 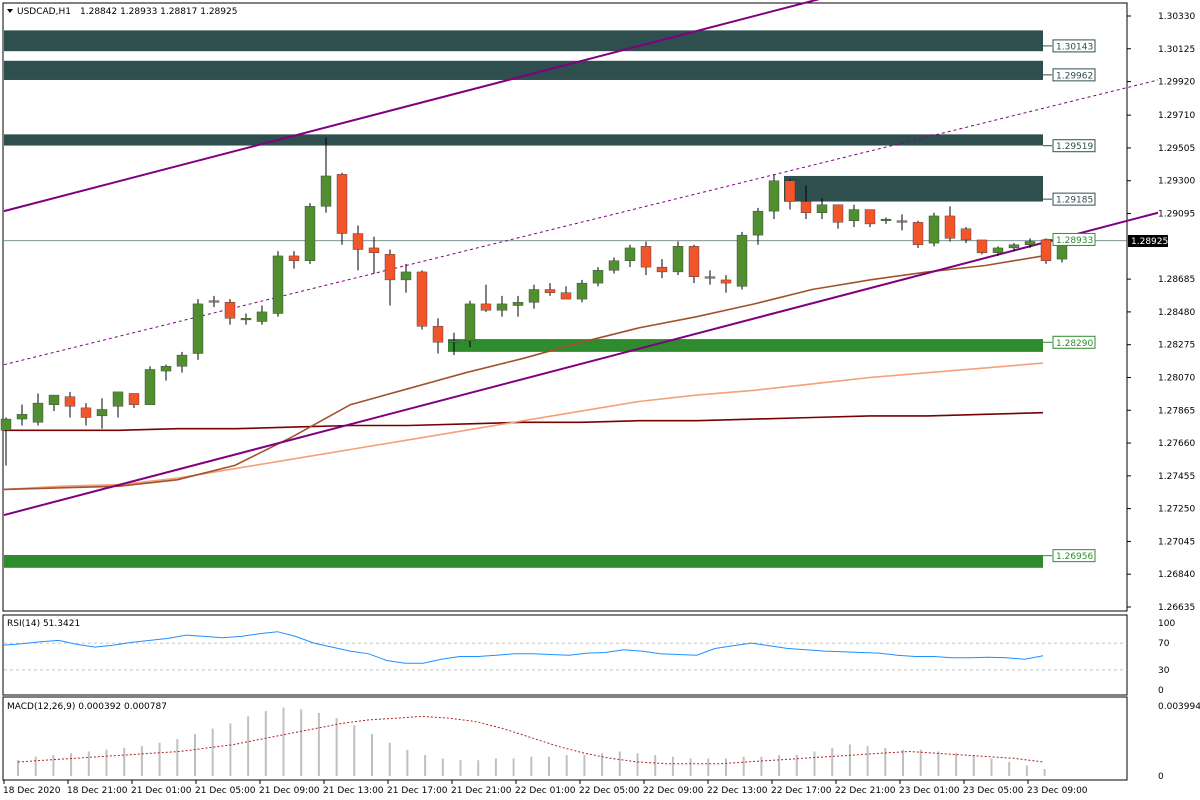 What do you see at coordinates (1164, 671) in the screenshot?
I see `rsi-tick-label: 30` at bounding box center [1164, 671].